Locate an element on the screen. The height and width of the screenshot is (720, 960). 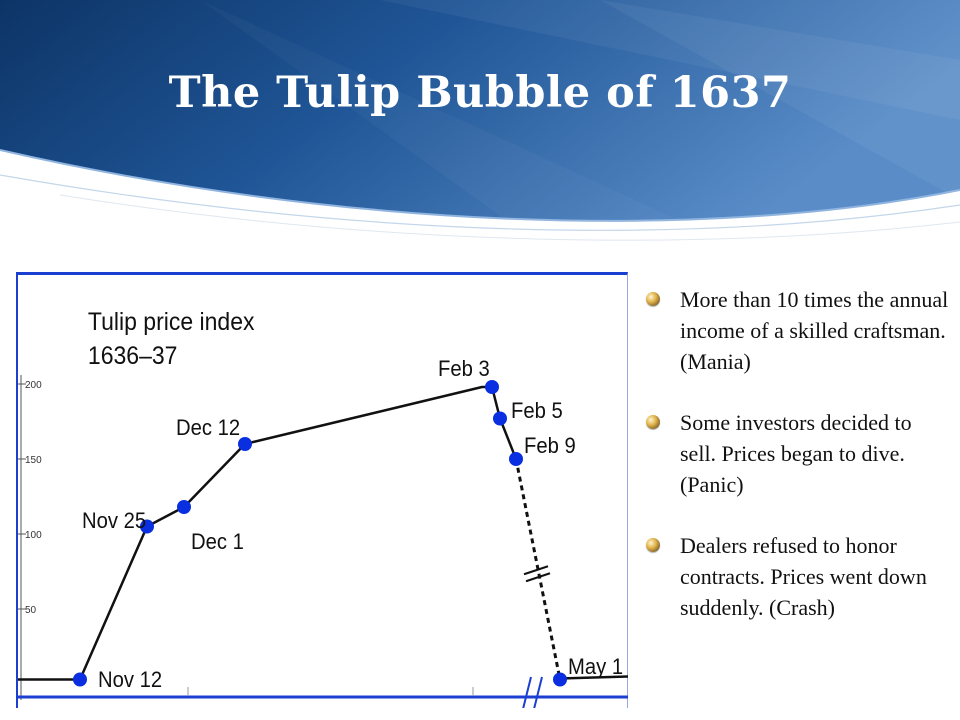
data-label: Feb 3 is located at coordinates (464, 369).